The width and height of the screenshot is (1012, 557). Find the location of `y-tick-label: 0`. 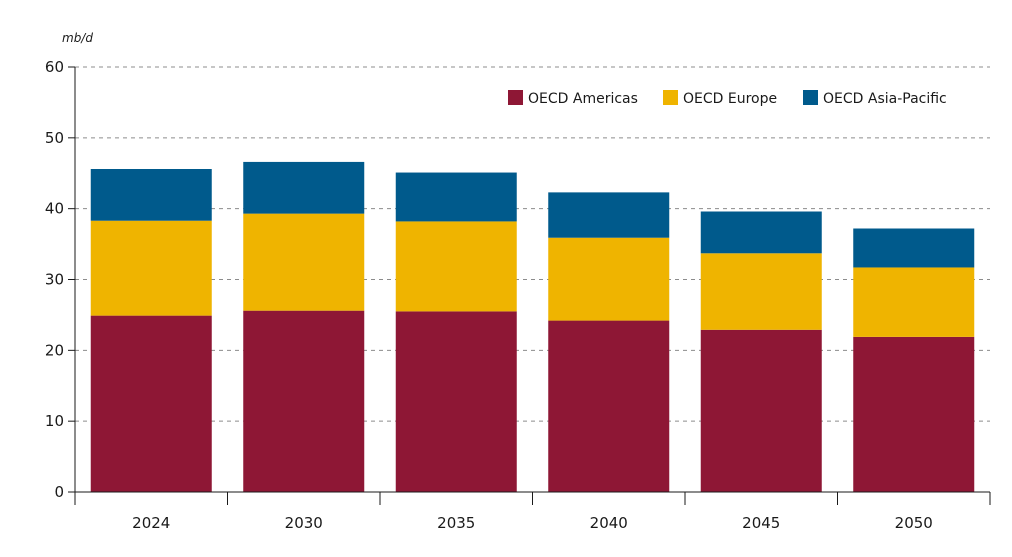

y-tick-label: 0 is located at coordinates (59, 492).